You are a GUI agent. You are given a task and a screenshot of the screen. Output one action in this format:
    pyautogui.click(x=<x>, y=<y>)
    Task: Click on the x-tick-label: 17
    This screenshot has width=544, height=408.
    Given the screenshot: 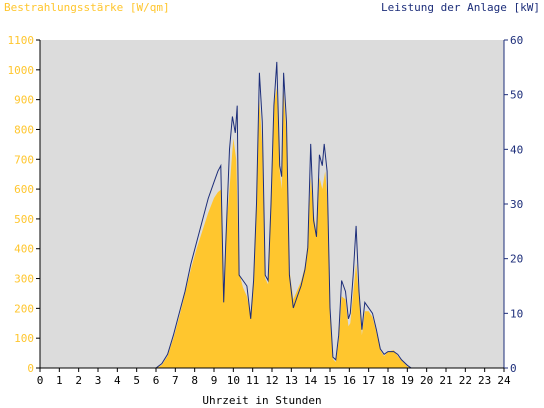 What is the action you would take?
    pyautogui.click(x=368, y=380)
    